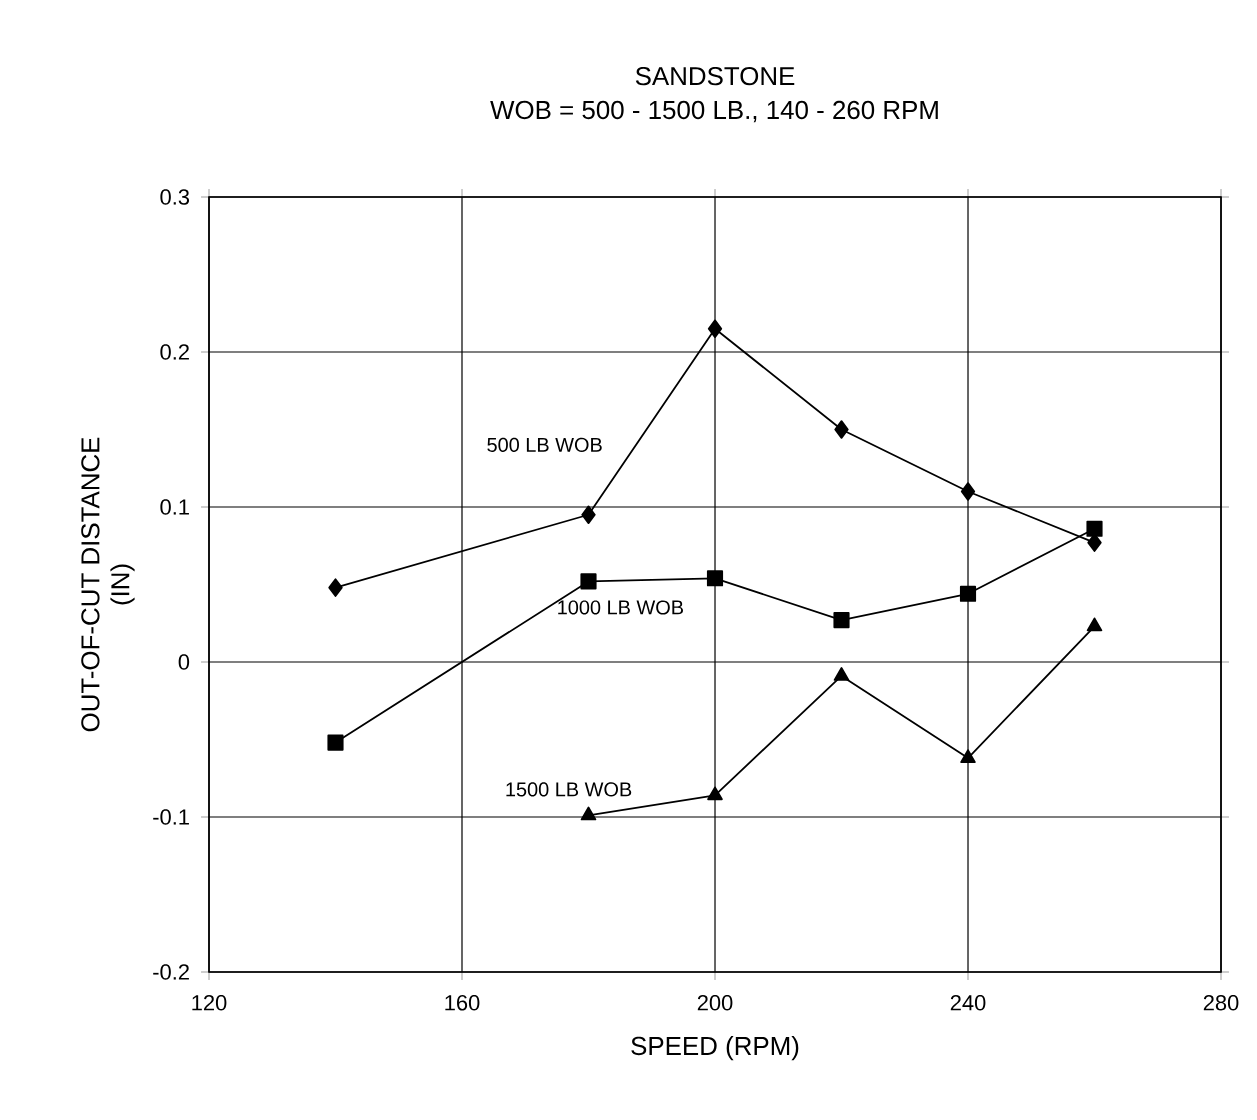 The image size is (1257, 1120). What do you see at coordinates (968, 1003) in the screenshot?
I see `x-tick-label: 240` at bounding box center [968, 1003].